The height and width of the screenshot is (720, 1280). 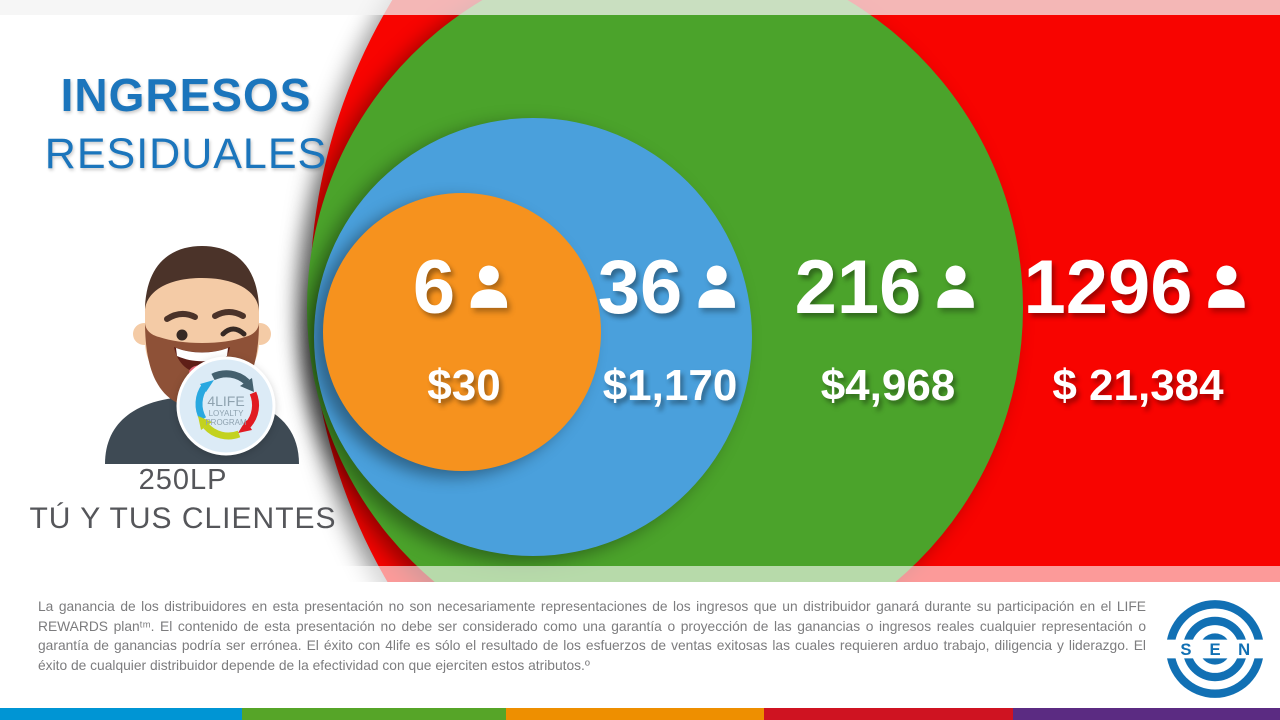 I want to click on caption-tu-y-tus-clientes: TÚ Y TUS CLIENTES, so click(x=183, y=518).